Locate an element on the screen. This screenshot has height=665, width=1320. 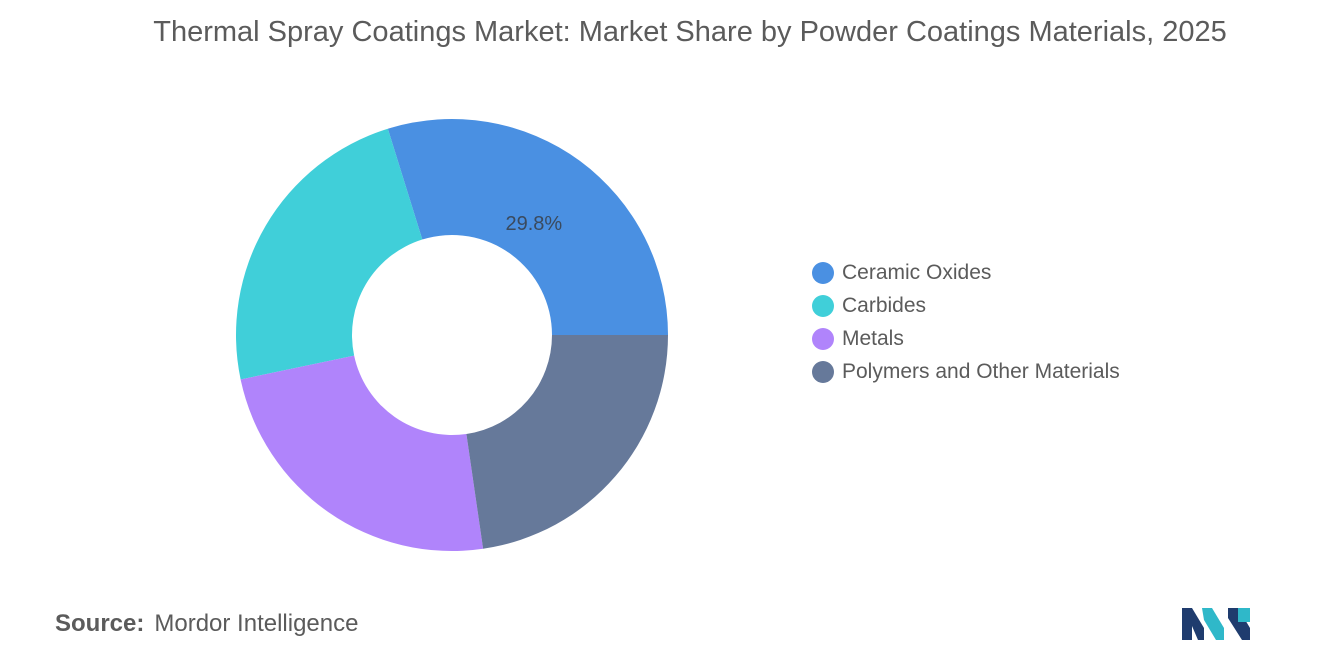
legend-label: Metals is located at coordinates (873, 338).